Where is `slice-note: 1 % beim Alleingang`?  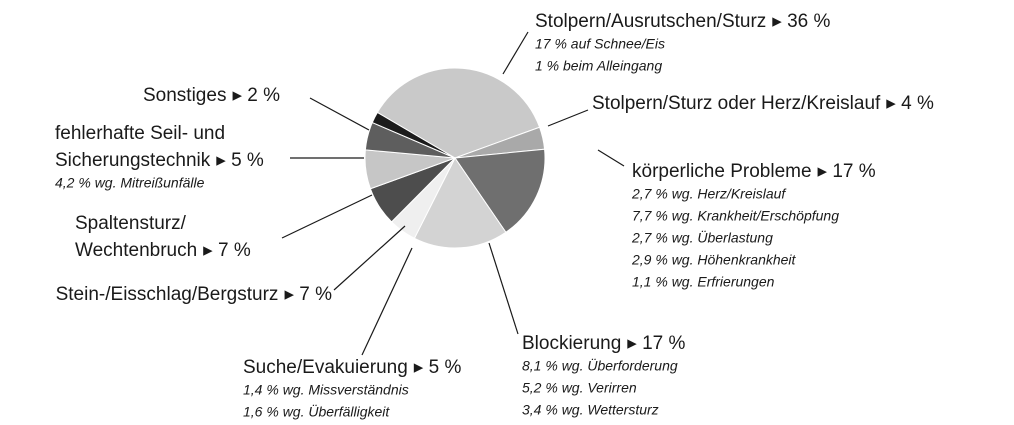 slice-note: 1 % beim Alleingang is located at coordinates (598, 66).